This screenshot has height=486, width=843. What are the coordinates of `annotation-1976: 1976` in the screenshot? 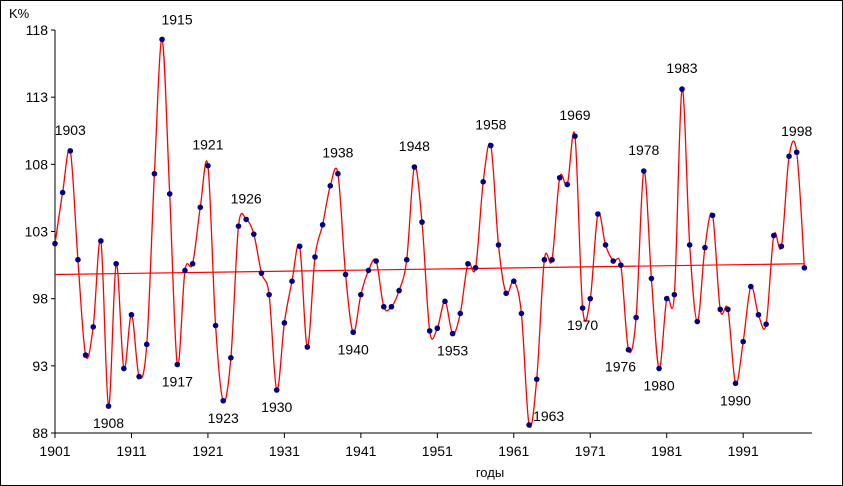 It's located at (620, 367).